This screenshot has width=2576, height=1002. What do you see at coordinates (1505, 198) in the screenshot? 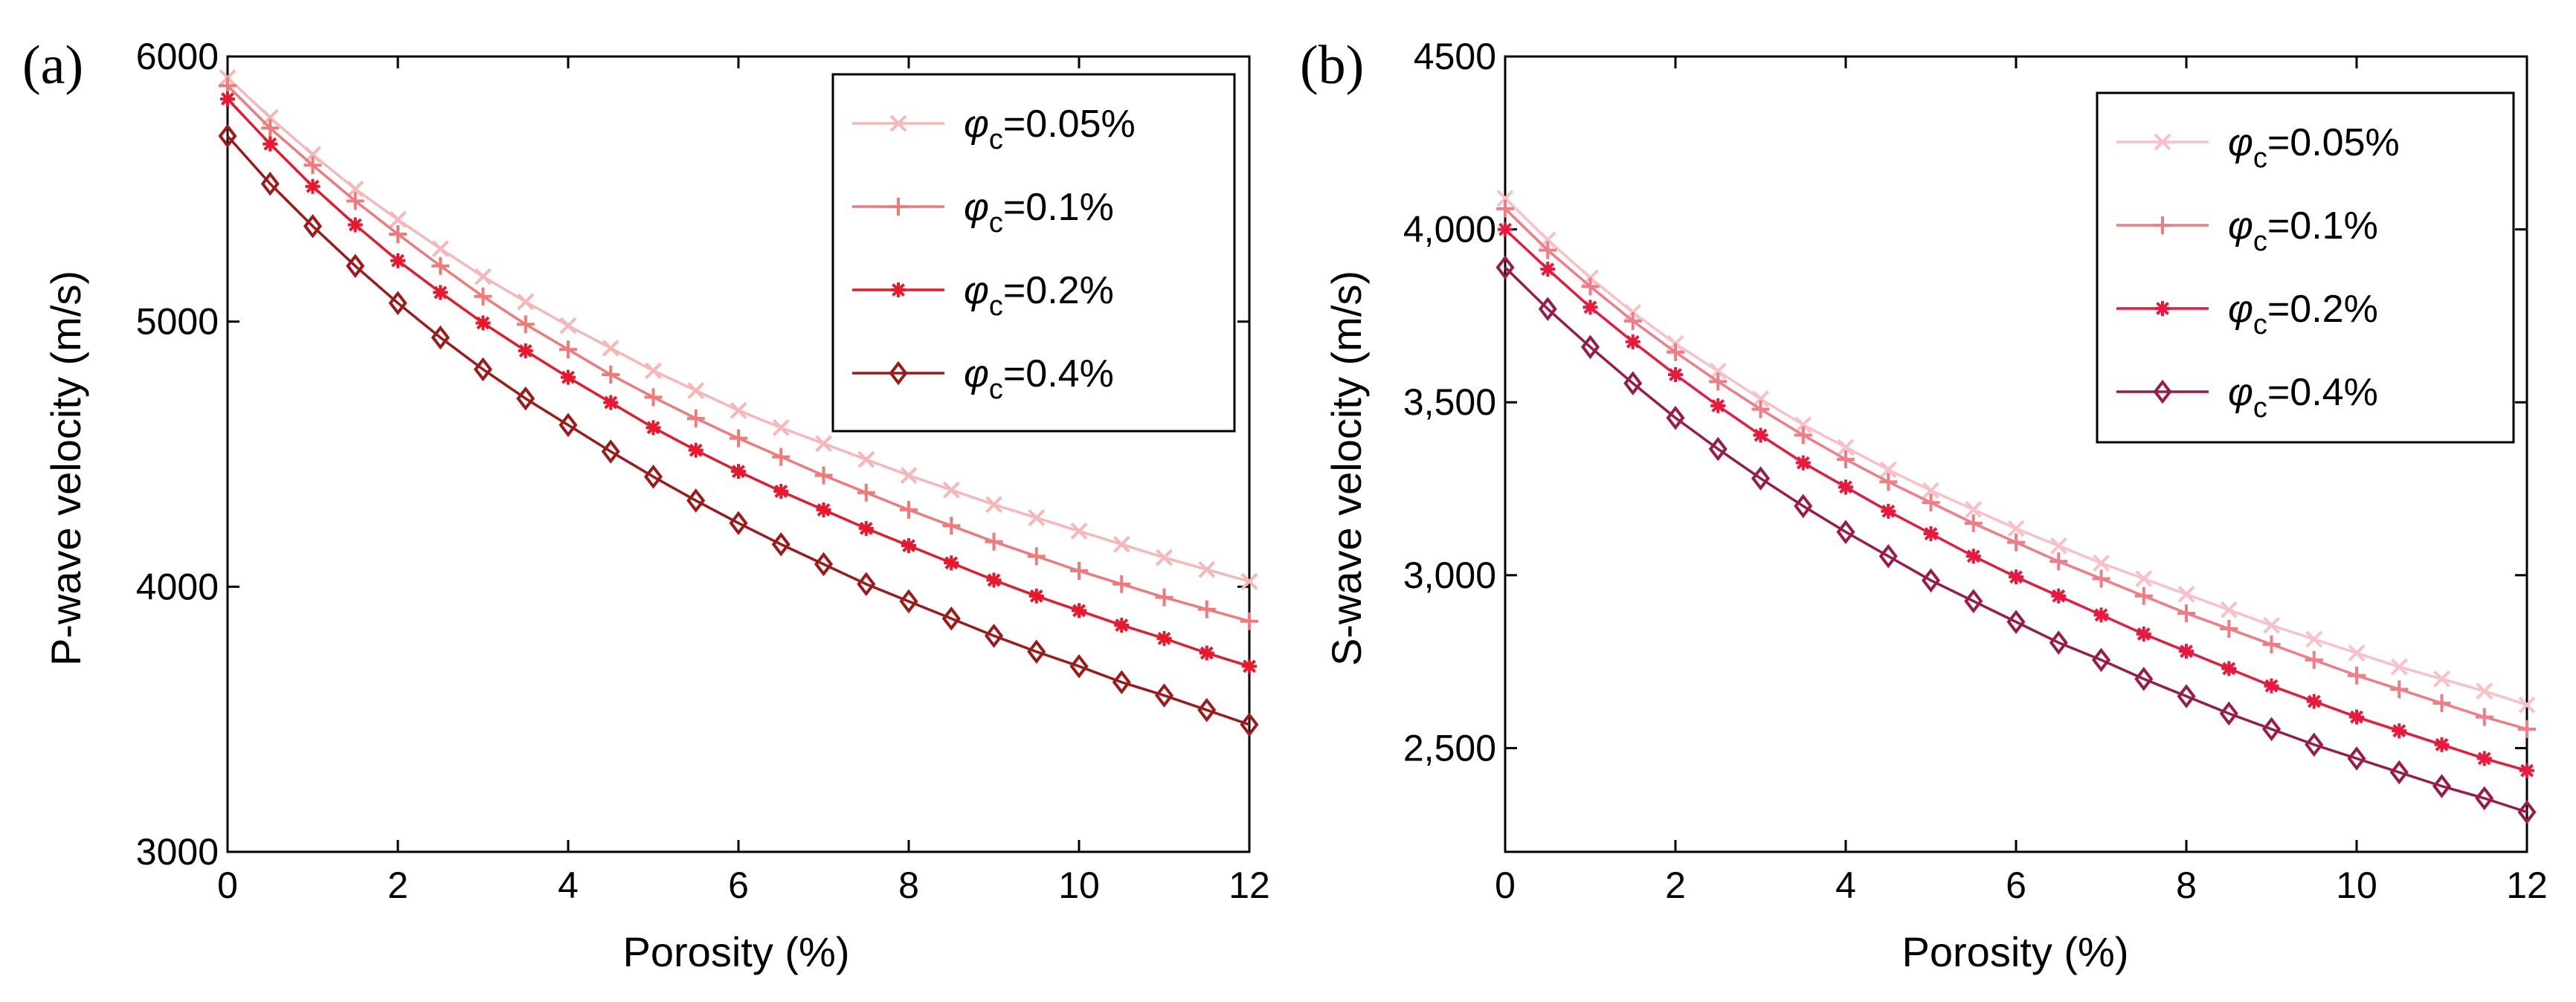
I see `panel-b-series-0-point-0-b` at bounding box center [1505, 198].